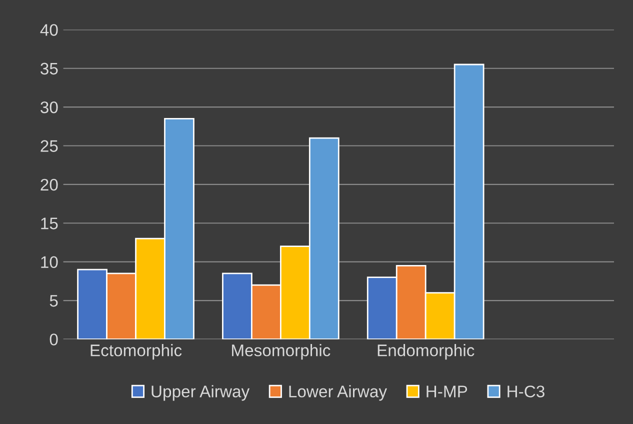 The height and width of the screenshot is (424, 633). I want to click on y-tick-label: 40, so click(49, 30).